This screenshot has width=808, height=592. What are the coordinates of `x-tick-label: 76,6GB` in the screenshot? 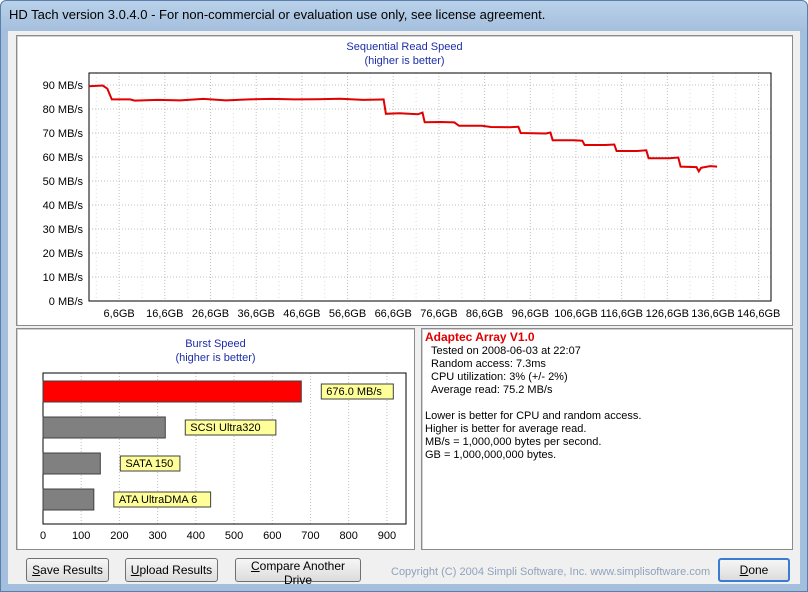 It's located at (438, 314).